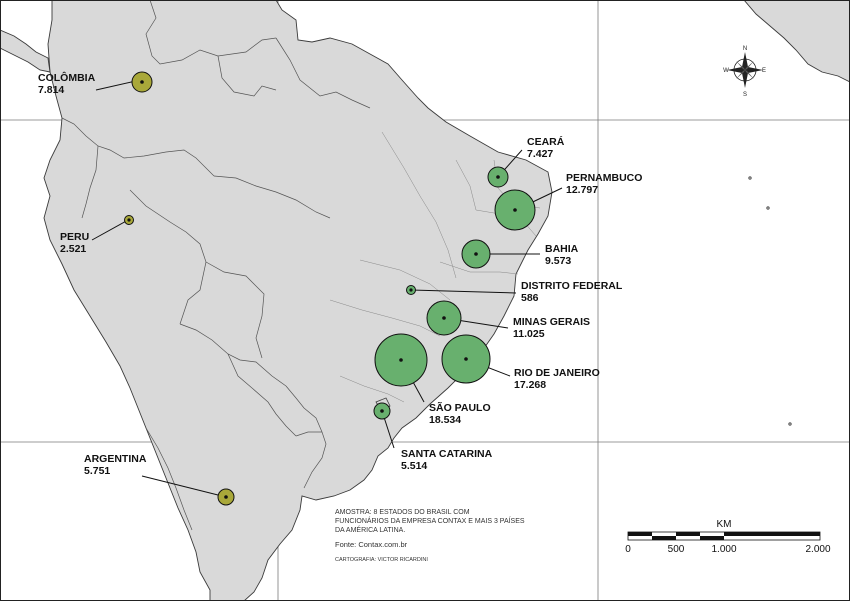 The width and height of the screenshot is (850, 601). I want to click on marker-pernambuco: PERNAMBUCO 12.797, so click(568, 201).